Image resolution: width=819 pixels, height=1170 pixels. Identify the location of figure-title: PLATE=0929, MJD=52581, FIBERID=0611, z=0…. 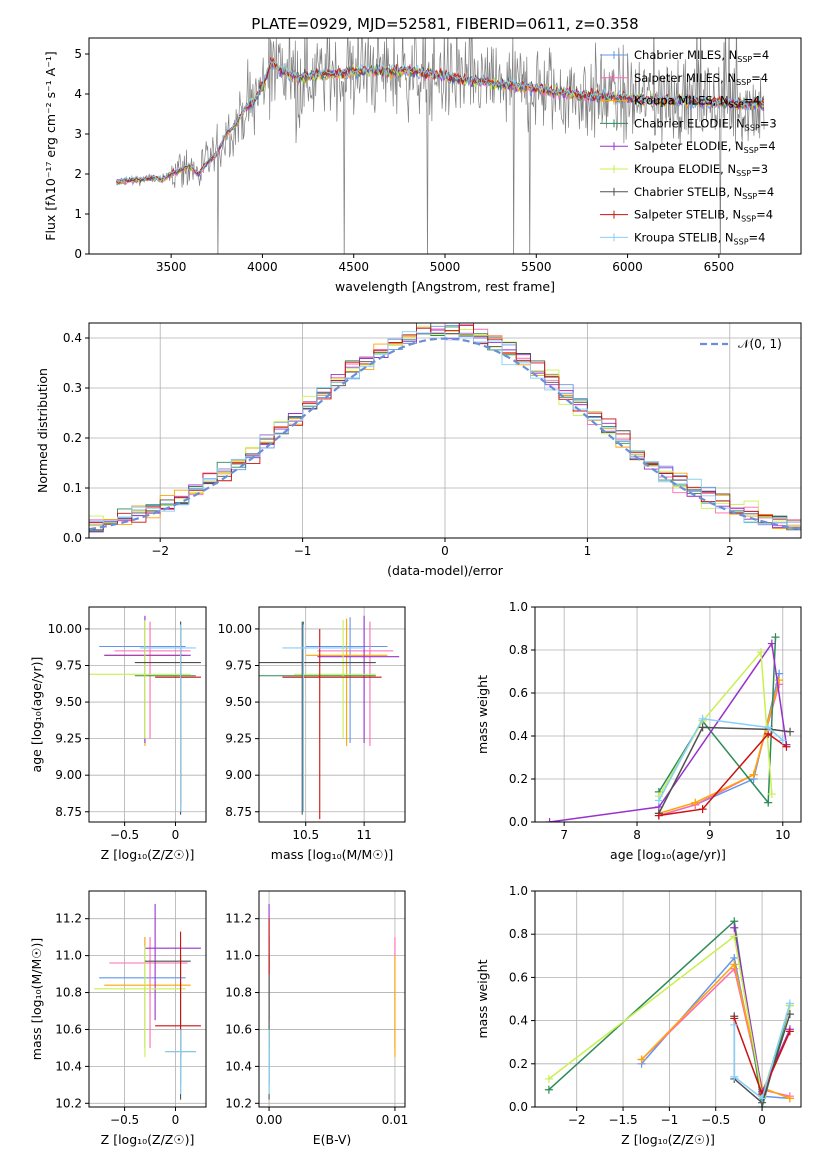
(444, 24).